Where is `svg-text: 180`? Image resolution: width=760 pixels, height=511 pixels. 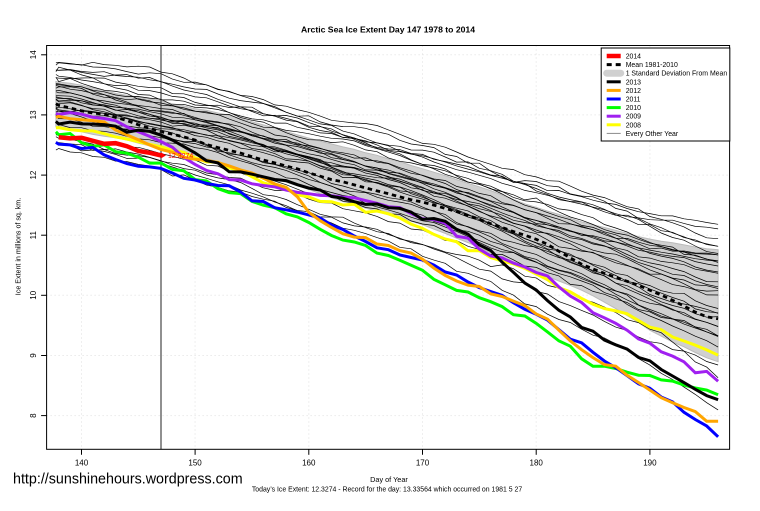 svg-text: 180 is located at coordinates (537, 463).